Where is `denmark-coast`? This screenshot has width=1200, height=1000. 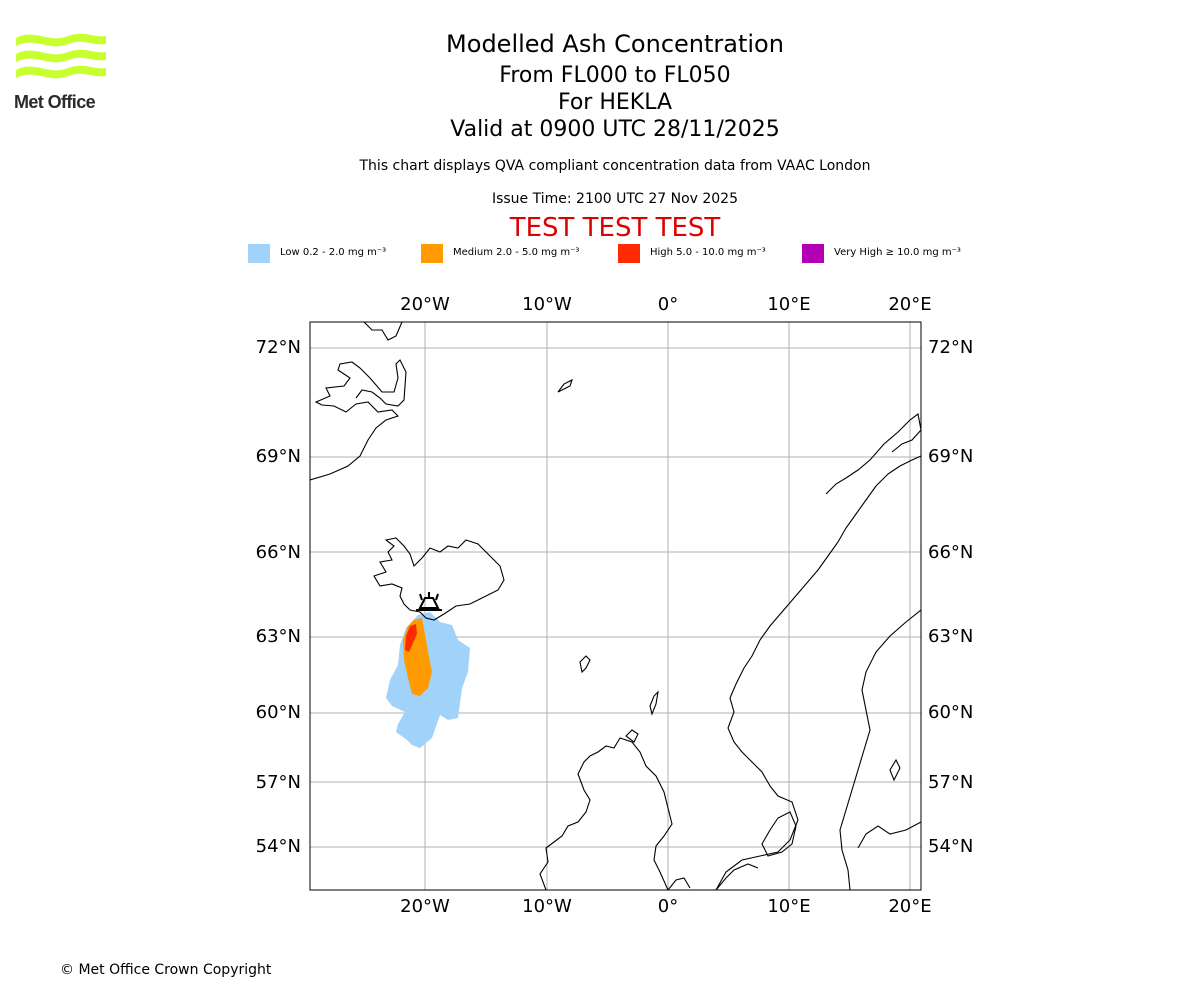 denmark-coast is located at coordinates (779, 834).